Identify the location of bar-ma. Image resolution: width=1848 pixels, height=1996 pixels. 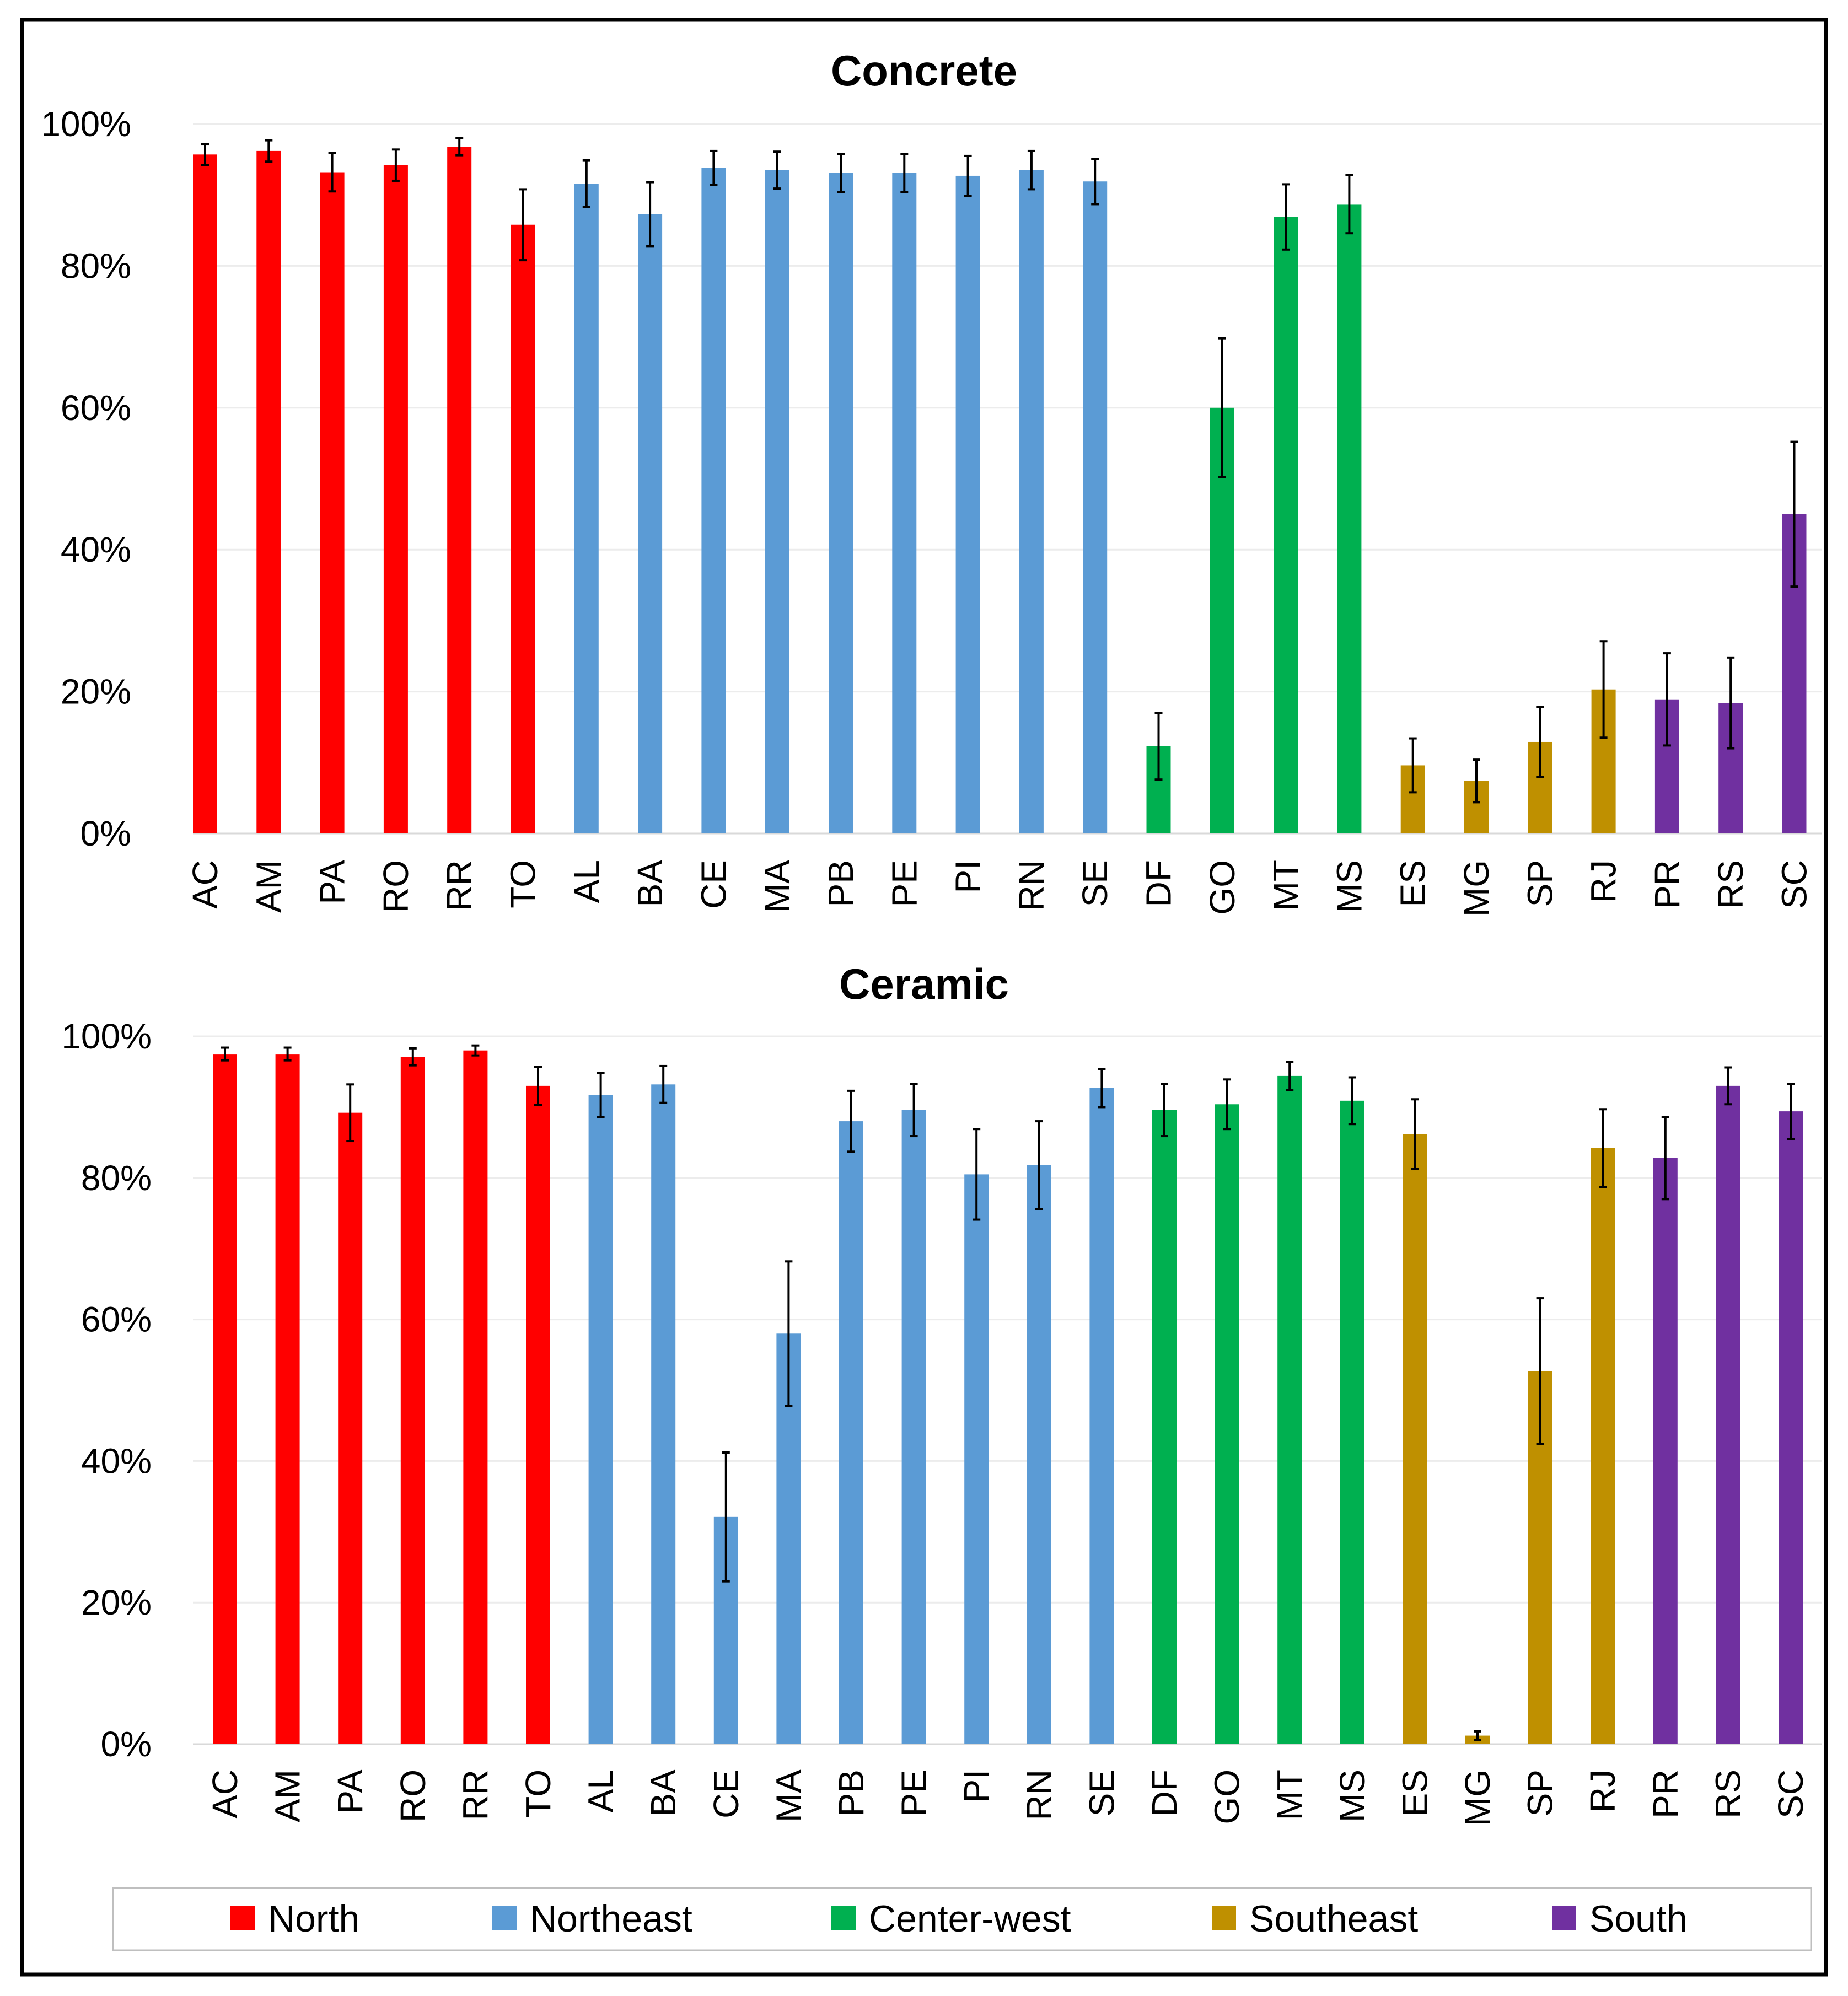
(777, 502).